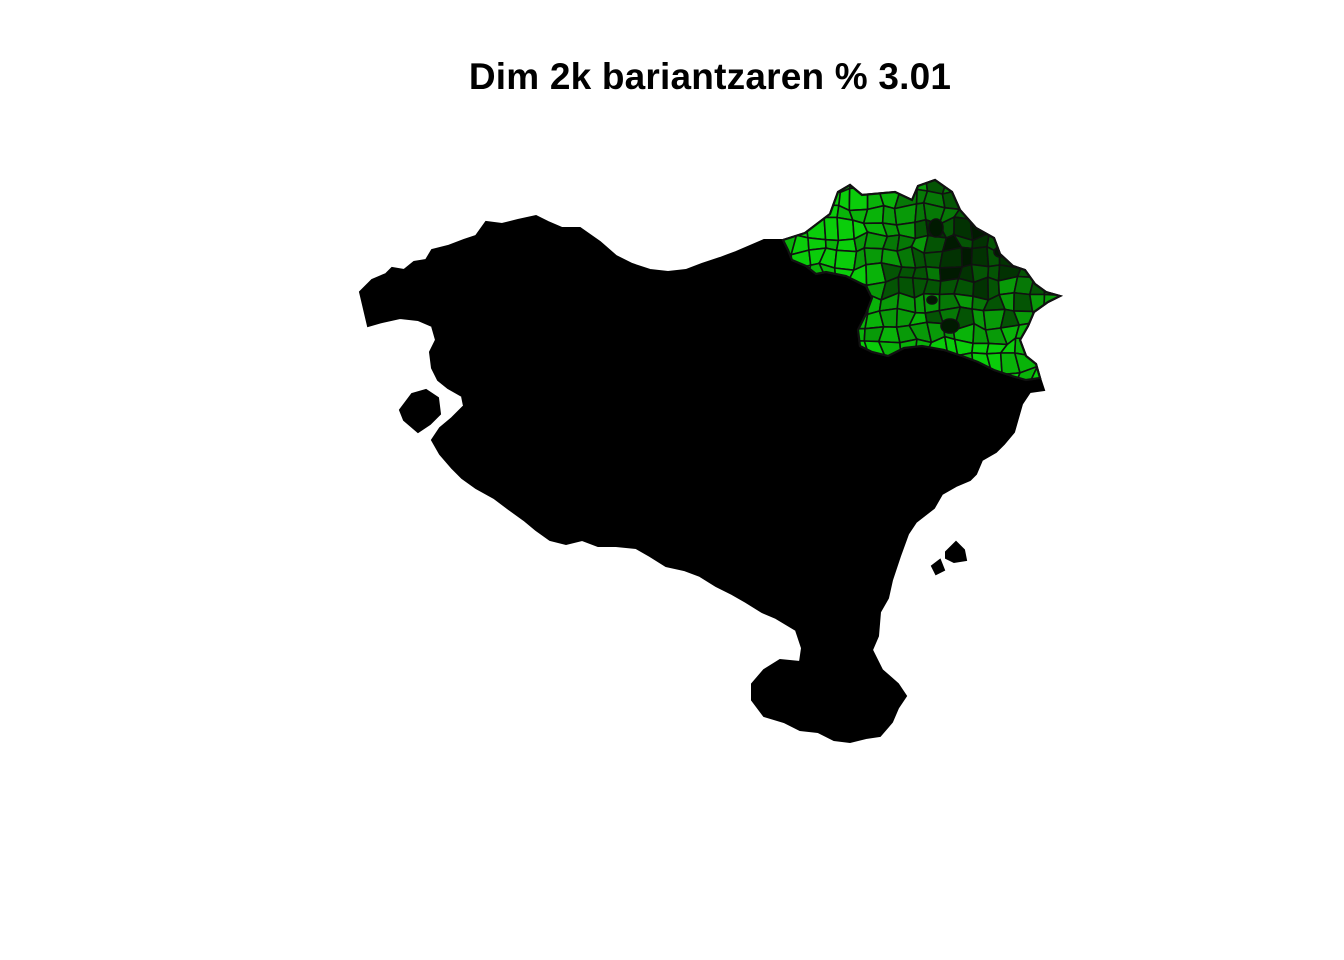 The height and width of the screenshot is (960, 1344). Describe the element at coordinates (938, 567) in the screenshot. I see `land-islet-east-small` at that location.